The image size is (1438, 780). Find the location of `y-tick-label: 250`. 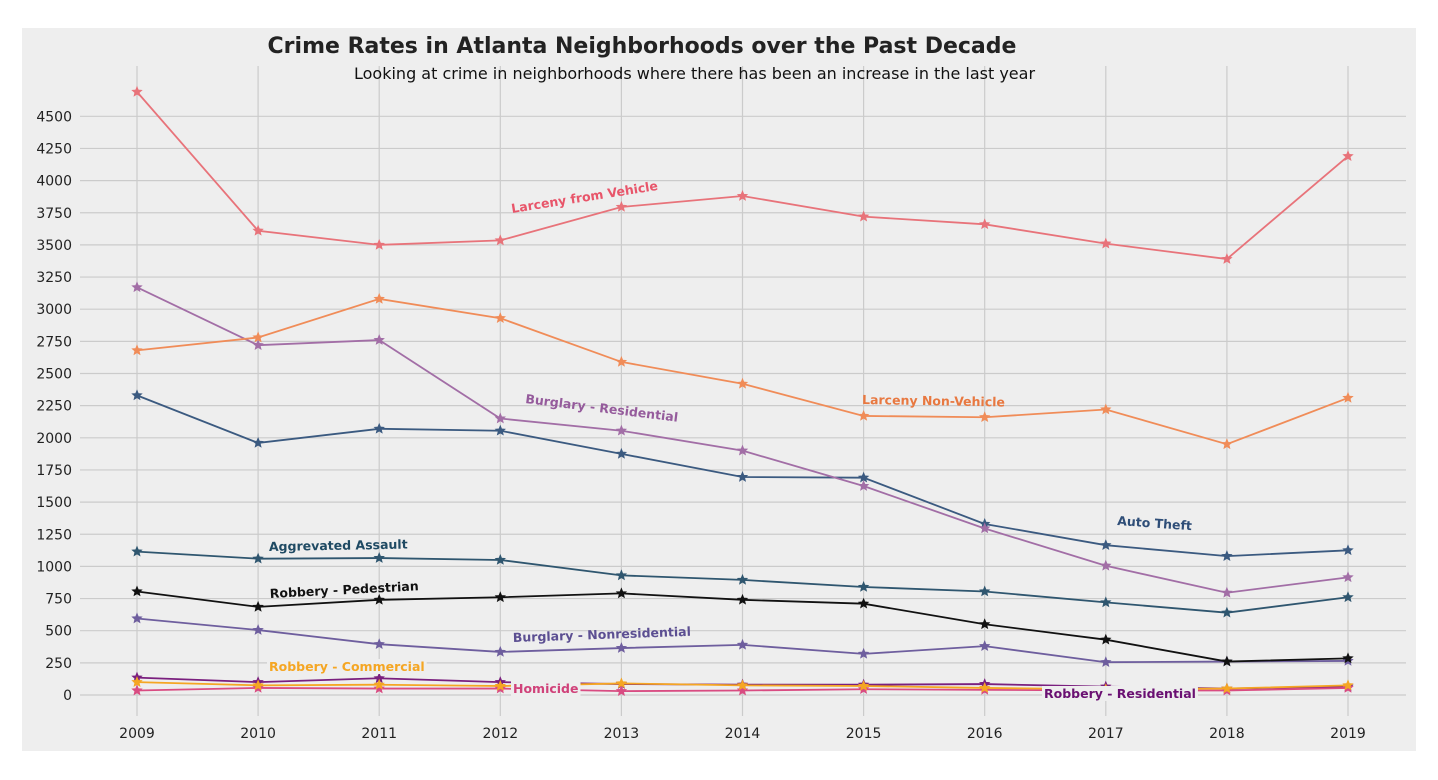

y-tick-label: 250 is located at coordinates (58, 664).